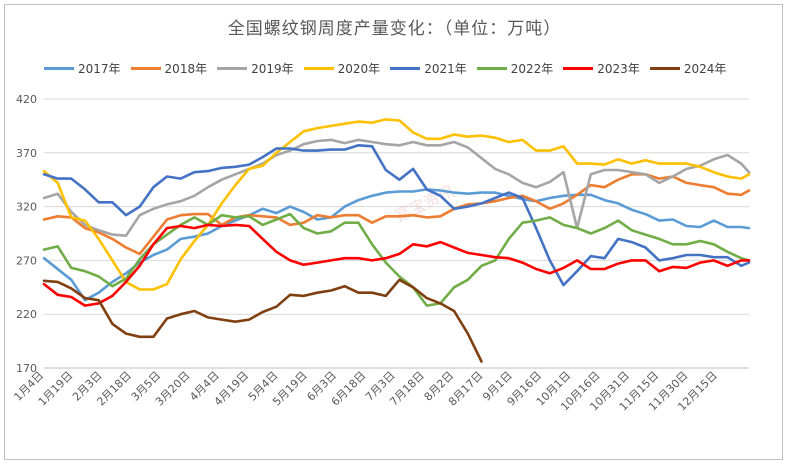  What do you see at coordinates (359, 69) in the screenshot?
I see `legend-label: 2020年` at bounding box center [359, 69].